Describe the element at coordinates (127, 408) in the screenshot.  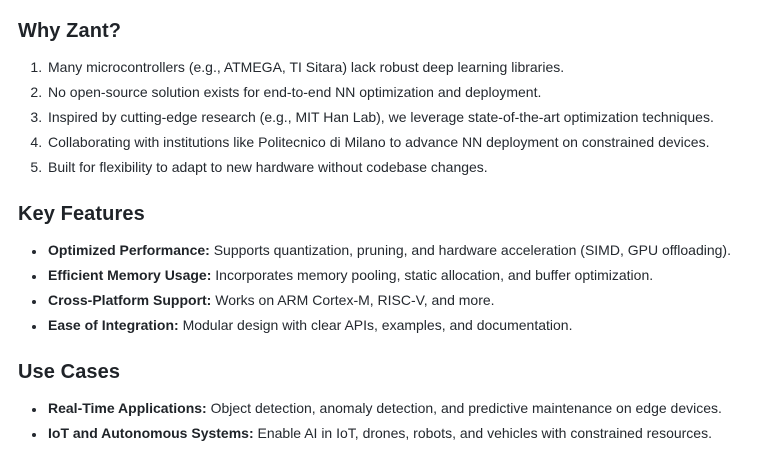
I see `use-case-label: Real-Time Applications:` at that location.